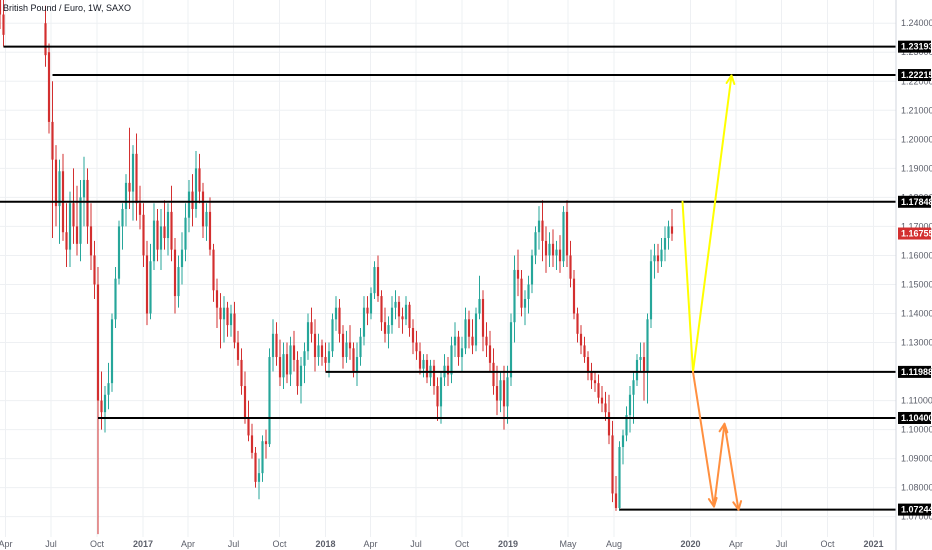  I want to click on y-tick-label: 1.11000, so click(916, 401).